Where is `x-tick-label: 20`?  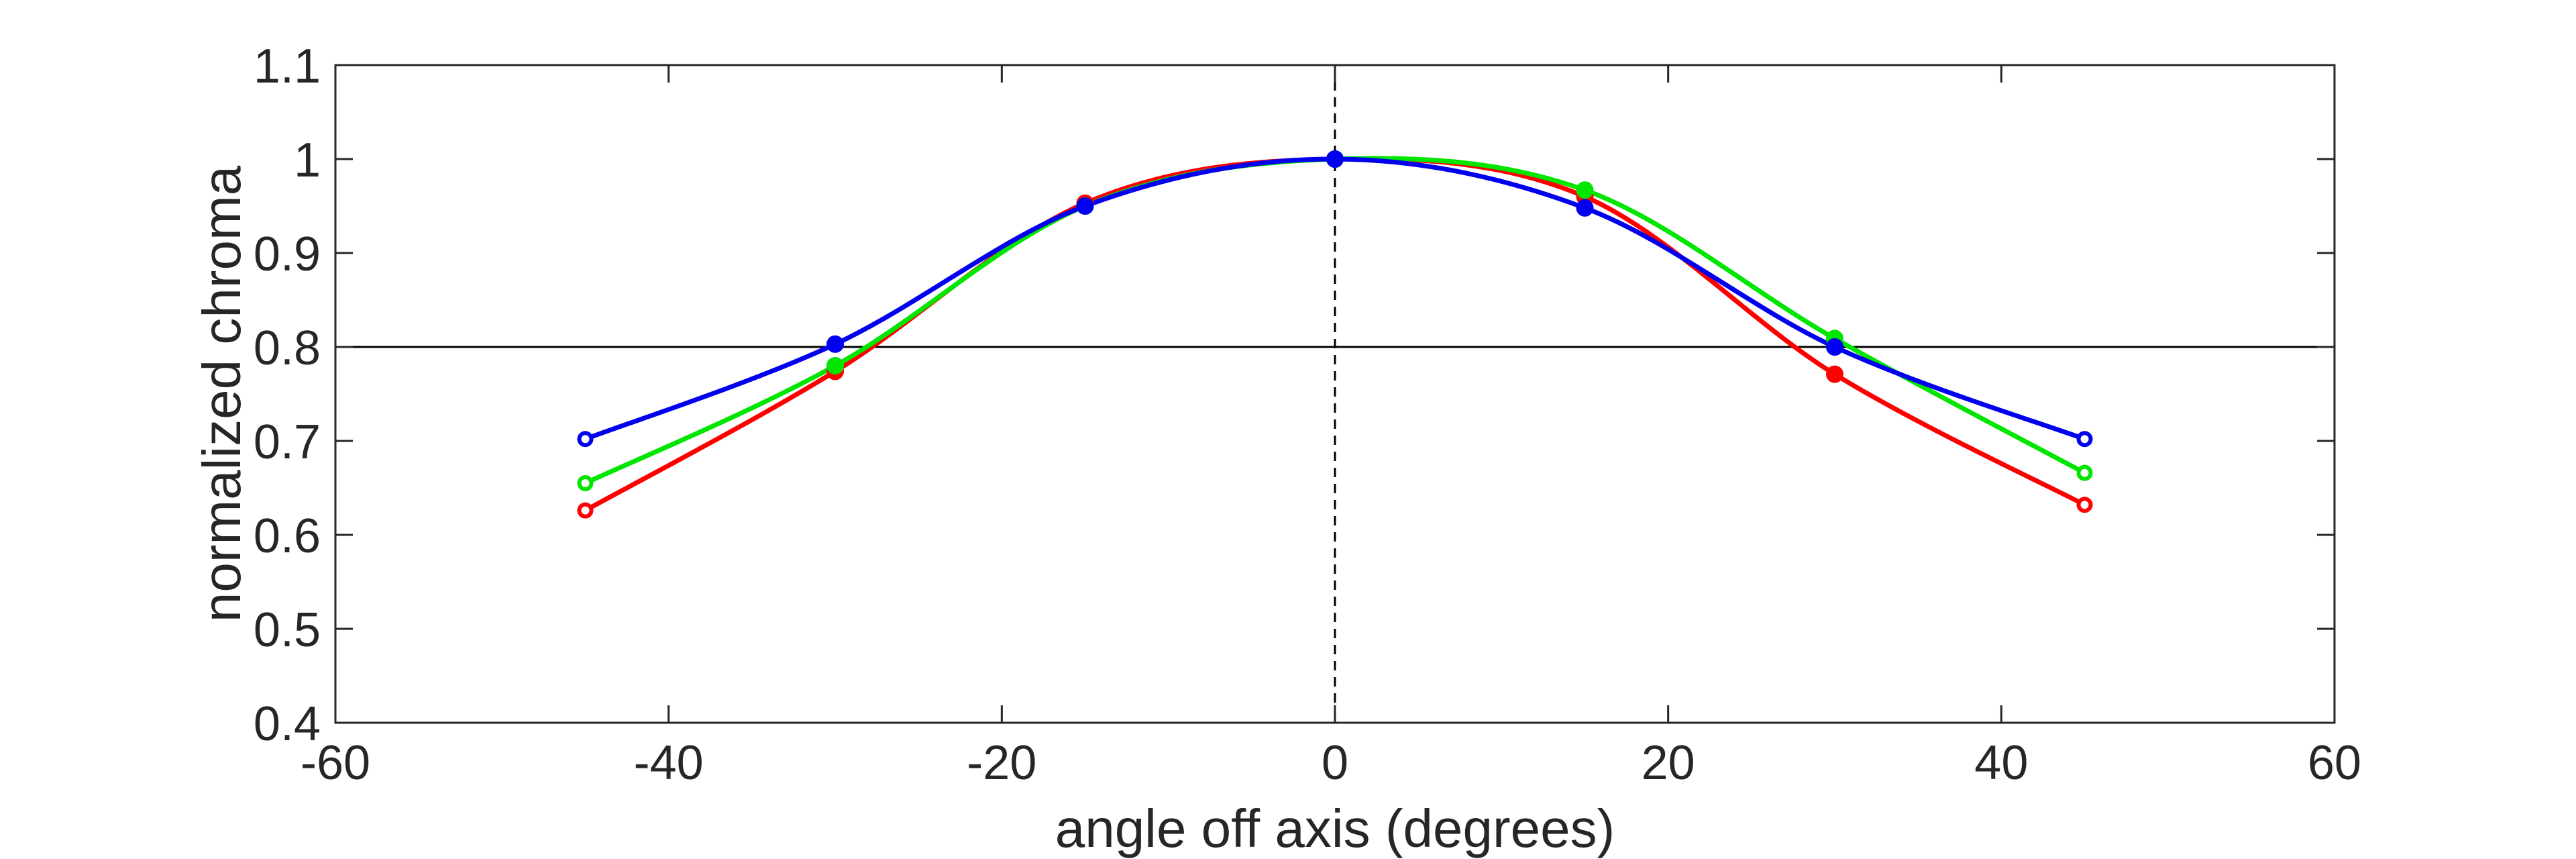 x-tick-label: 20 is located at coordinates (1668, 763).